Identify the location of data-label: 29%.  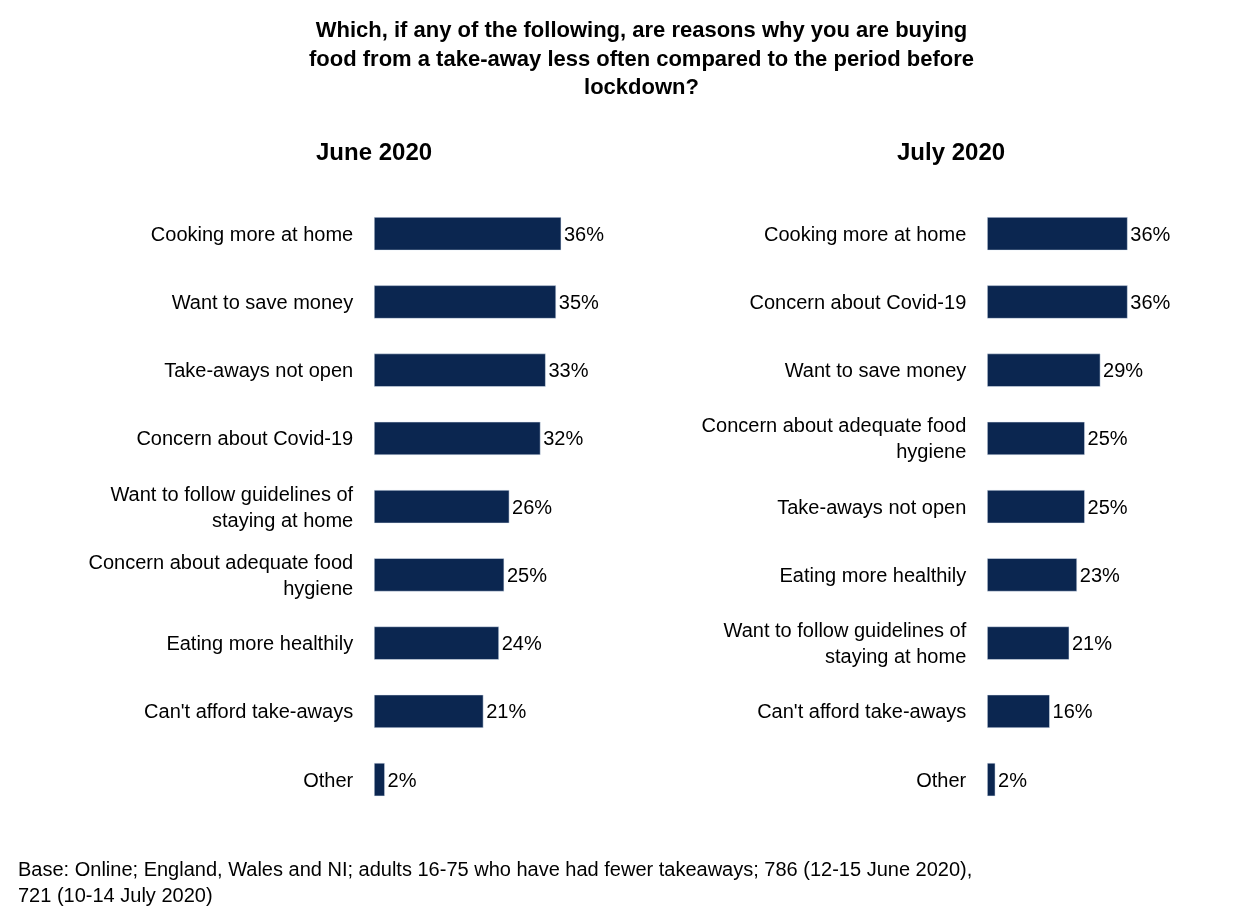
(1123, 370).